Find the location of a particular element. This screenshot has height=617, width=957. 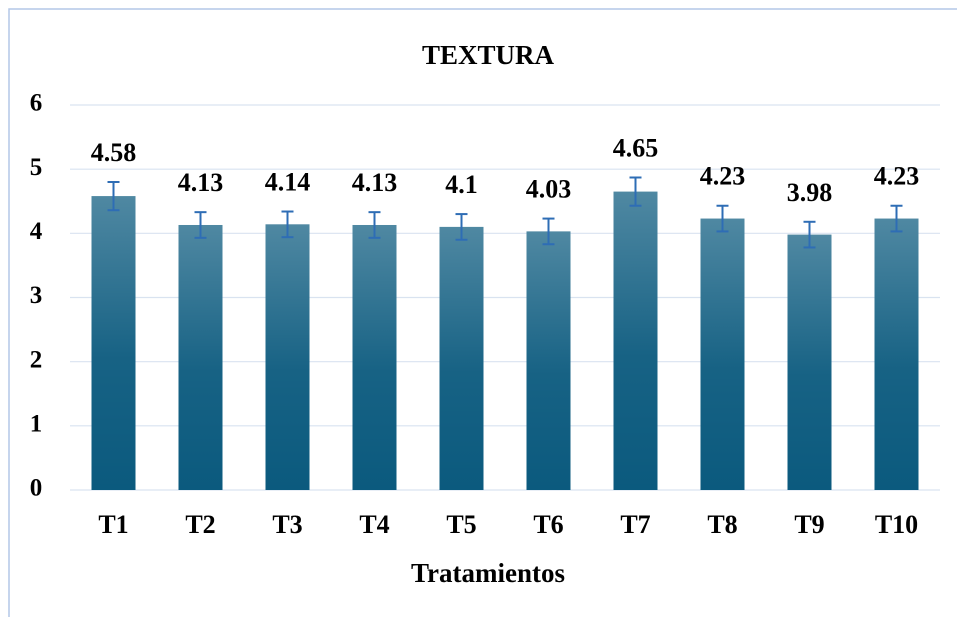

y-tick-label: 2 is located at coordinates (36, 359).